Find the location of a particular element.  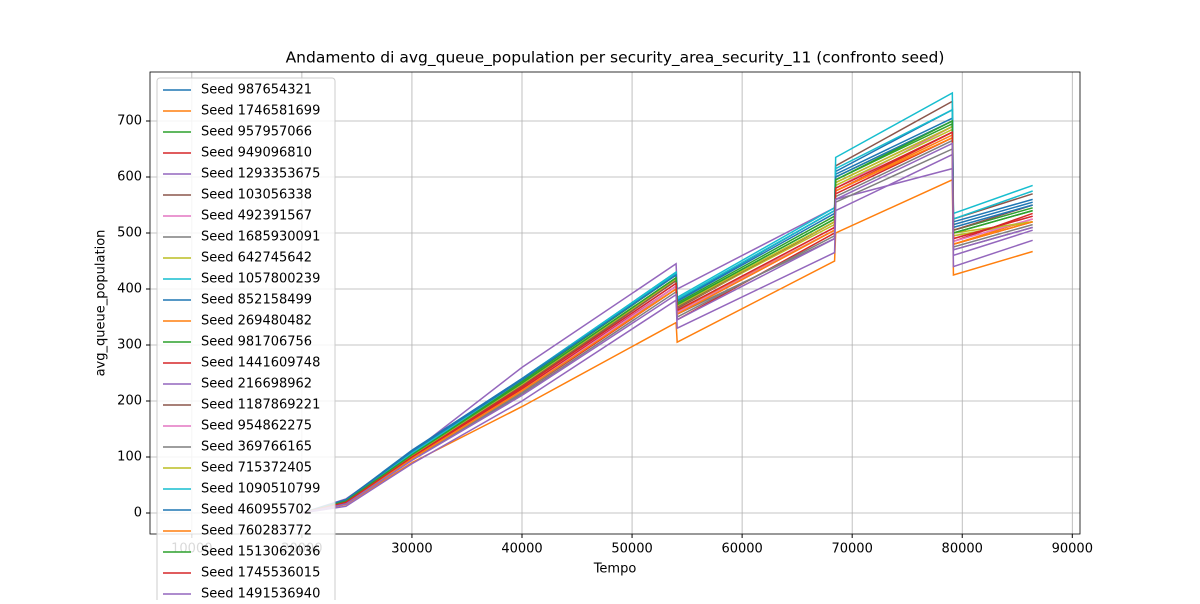

y-tick-label: 300 is located at coordinates (129, 345).